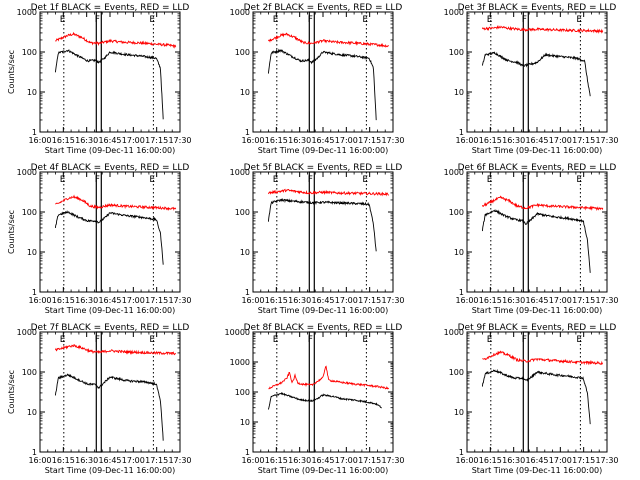 This screenshot has width=640, height=480. What do you see at coordinates (323, 328) in the screenshot?
I see `panel-title: Det 8f BLACK = Events, RED = LLD` at bounding box center [323, 328].